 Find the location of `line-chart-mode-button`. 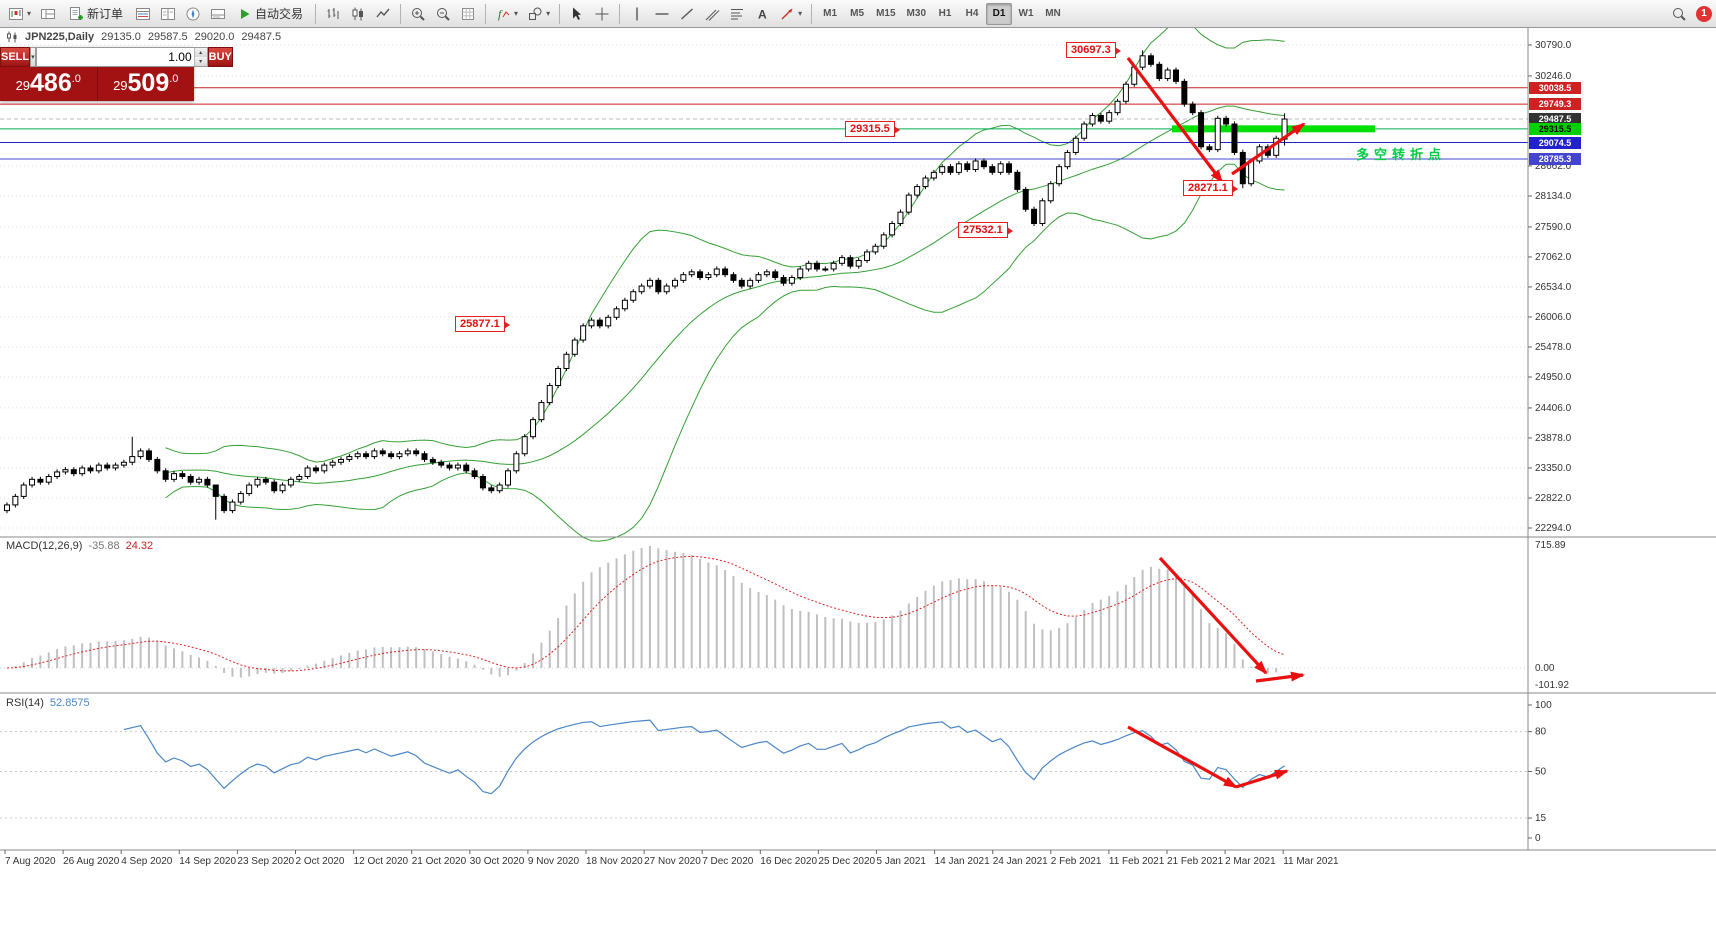

line-chart-mode-button is located at coordinates (383, 14).